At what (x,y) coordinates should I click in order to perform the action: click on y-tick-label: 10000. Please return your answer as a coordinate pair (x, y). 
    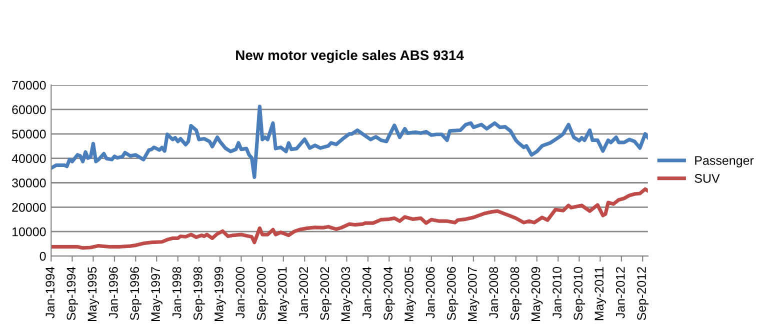
    Looking at the image, I should click on (29, 231).